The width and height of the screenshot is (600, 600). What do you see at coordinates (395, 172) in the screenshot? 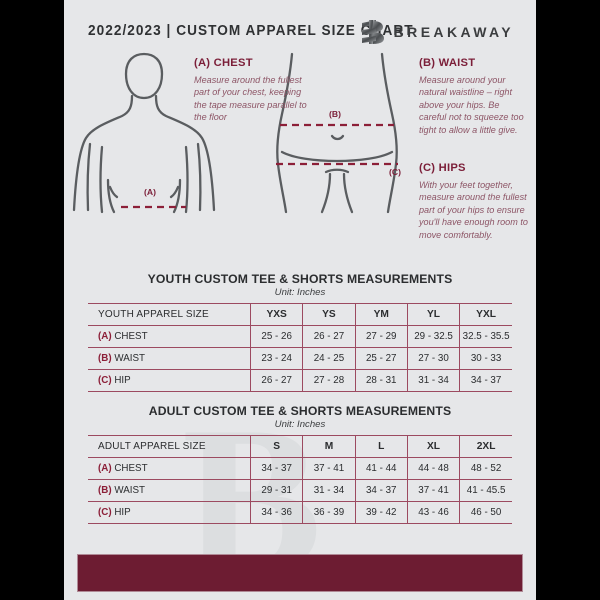
I see `hips-marker-label: (C)` at bounding box center [395, 172].